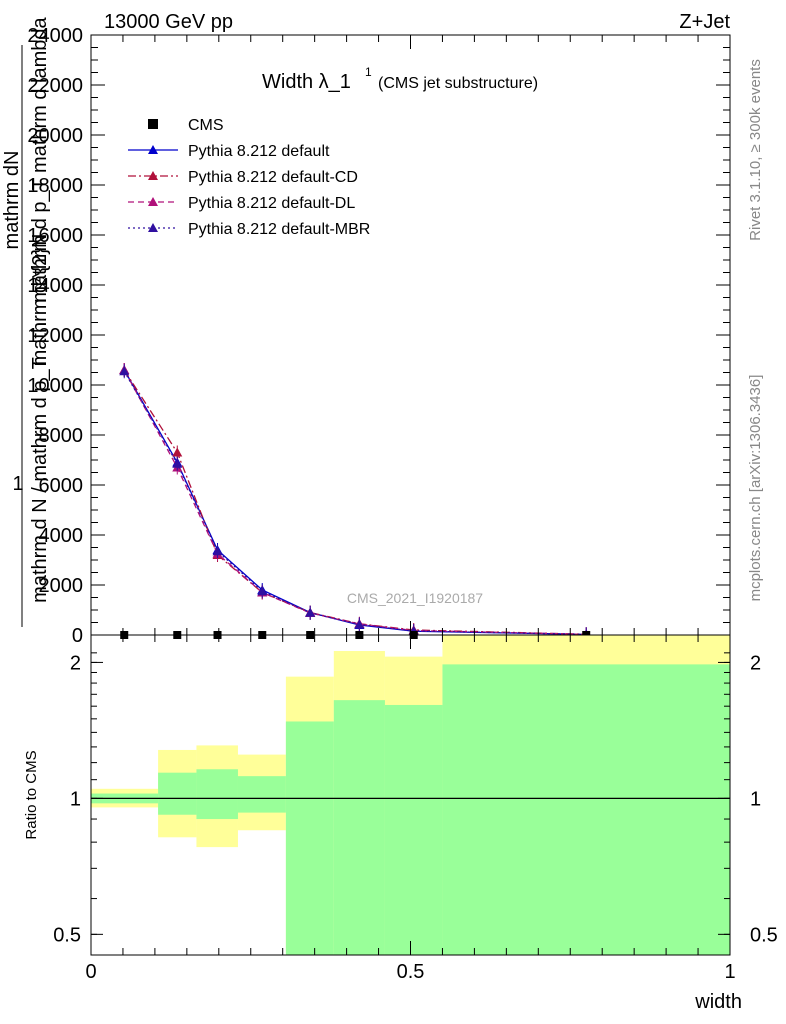 The image size is (786, 1024). Describe the element at coordinates (31, 794) in the screenshot. I see `ratio-y-label: Ratio to CMS` at that location.